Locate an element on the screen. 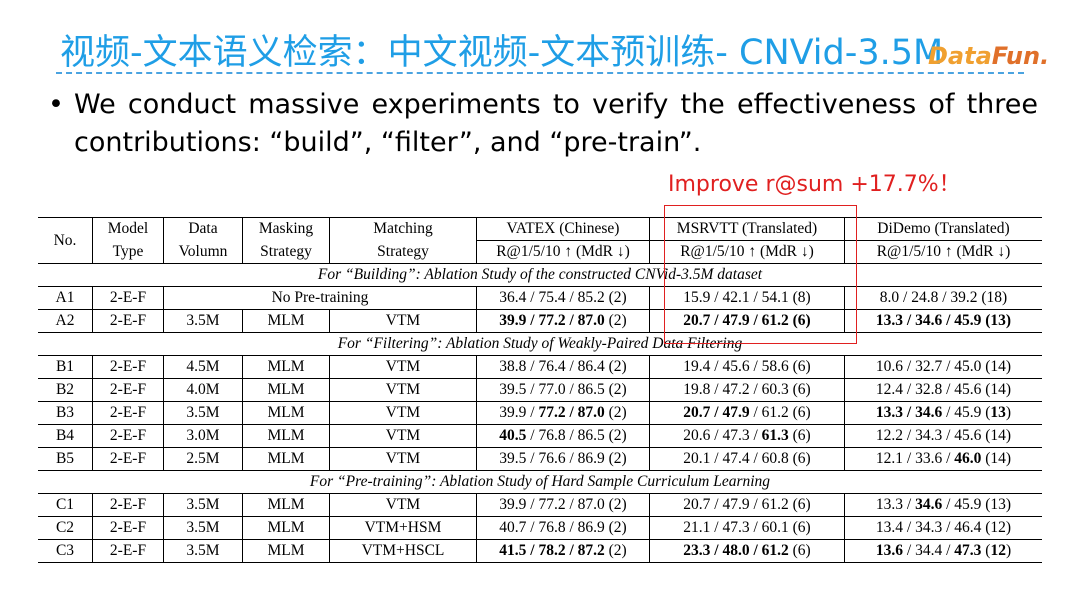  logo-data: Data is located at coordinates (960, 56).